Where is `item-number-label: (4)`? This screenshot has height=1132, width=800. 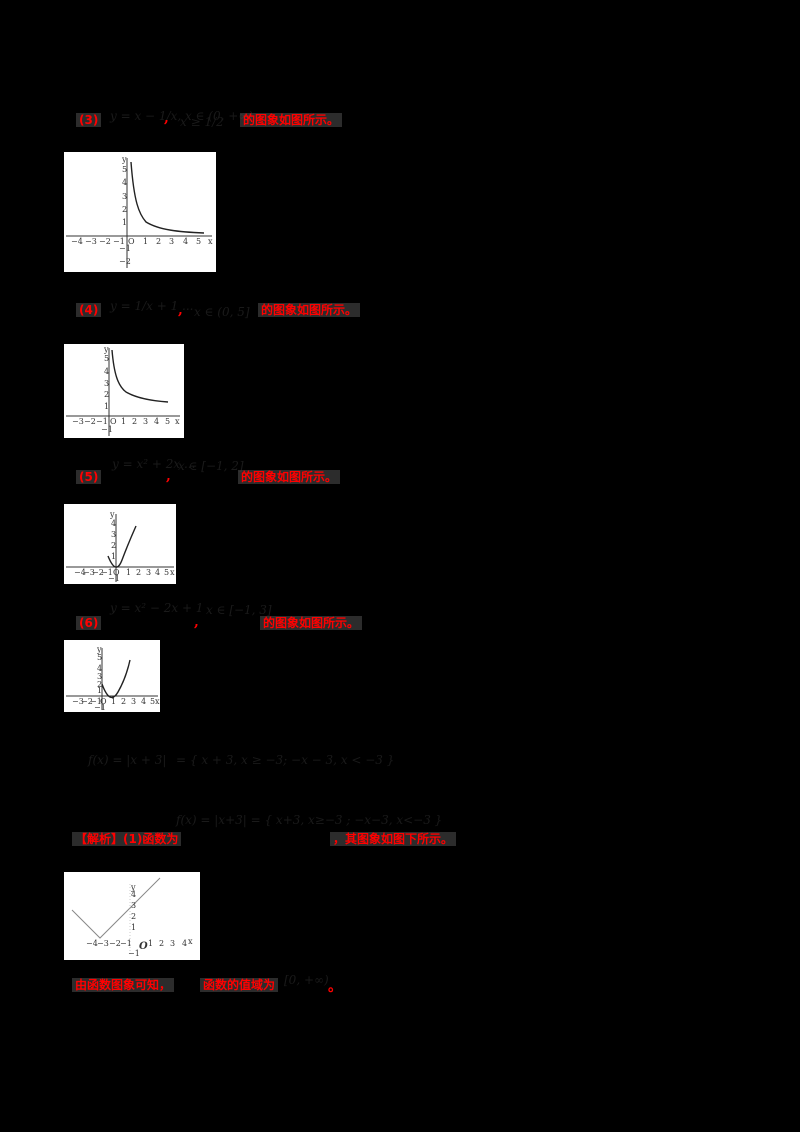
item-number-label: (4) is located at coordinates (89, 310).